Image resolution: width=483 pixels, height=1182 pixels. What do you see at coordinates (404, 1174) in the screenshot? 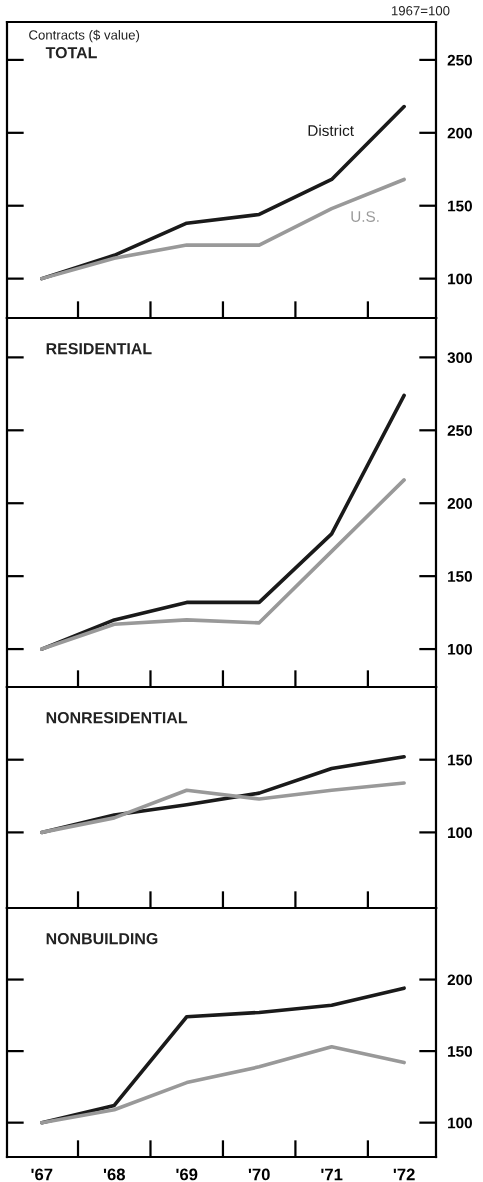
I see `x-tick-label: '72` at bounding box center [404, 1174].